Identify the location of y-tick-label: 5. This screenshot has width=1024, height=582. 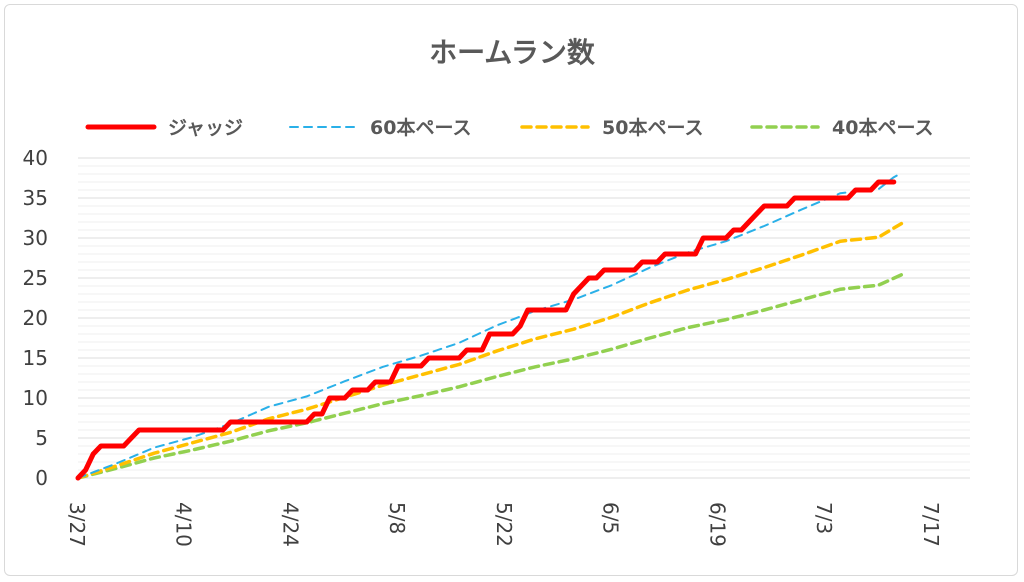
(41, 438).